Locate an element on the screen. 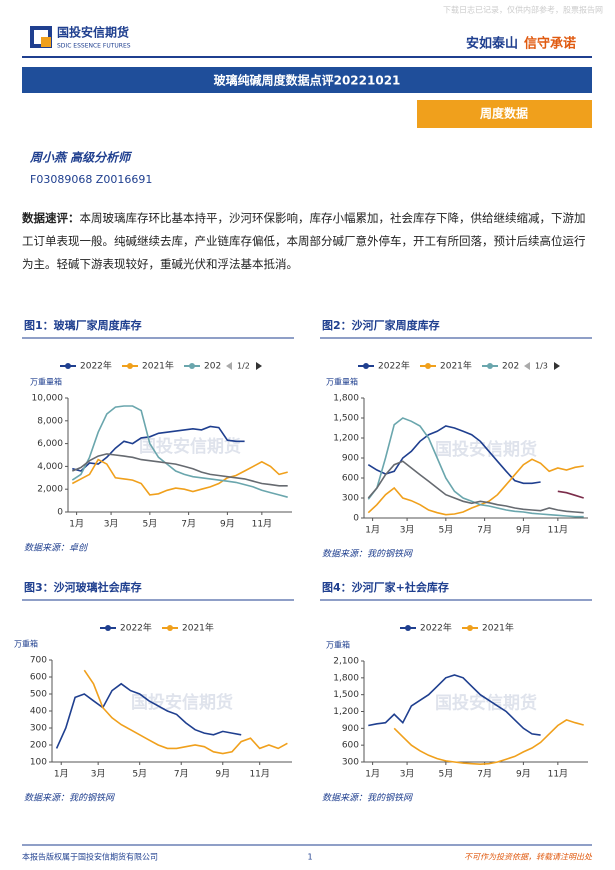  page-number: 1 is located at coordinates (309, 857).